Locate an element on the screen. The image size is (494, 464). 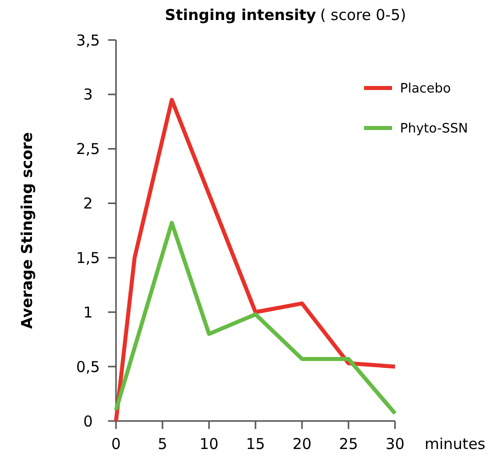
x-axis-title: minutes is located at coordinates (455, 444).